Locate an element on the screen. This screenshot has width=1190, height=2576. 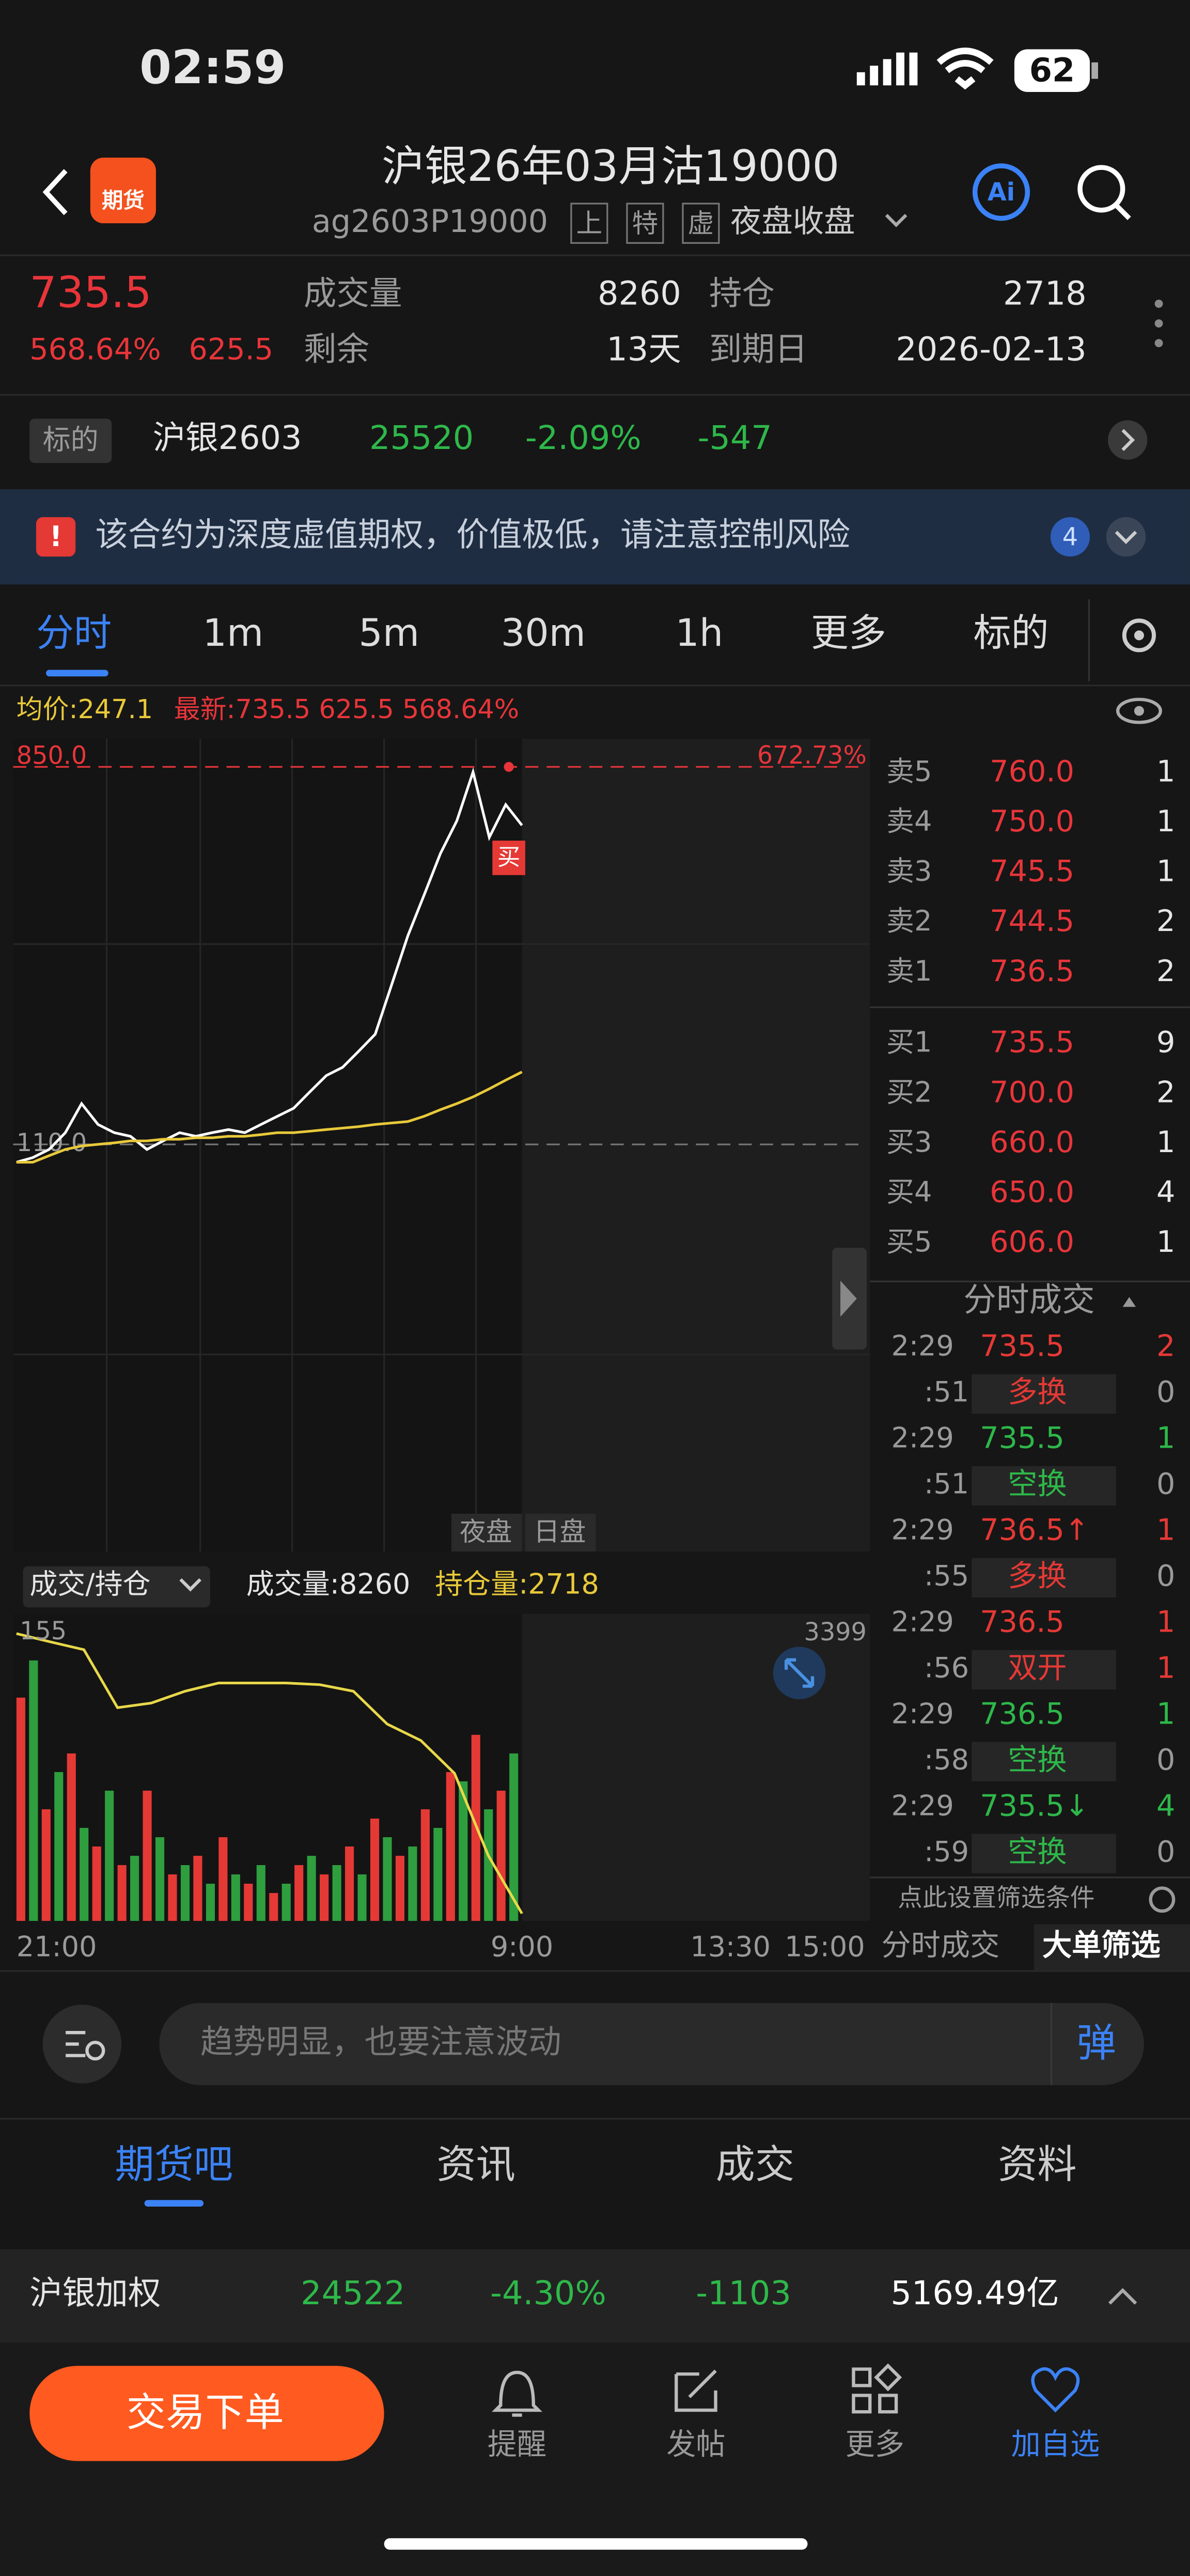
trade-type: 多换 is located at coordinates (1037, 1392).